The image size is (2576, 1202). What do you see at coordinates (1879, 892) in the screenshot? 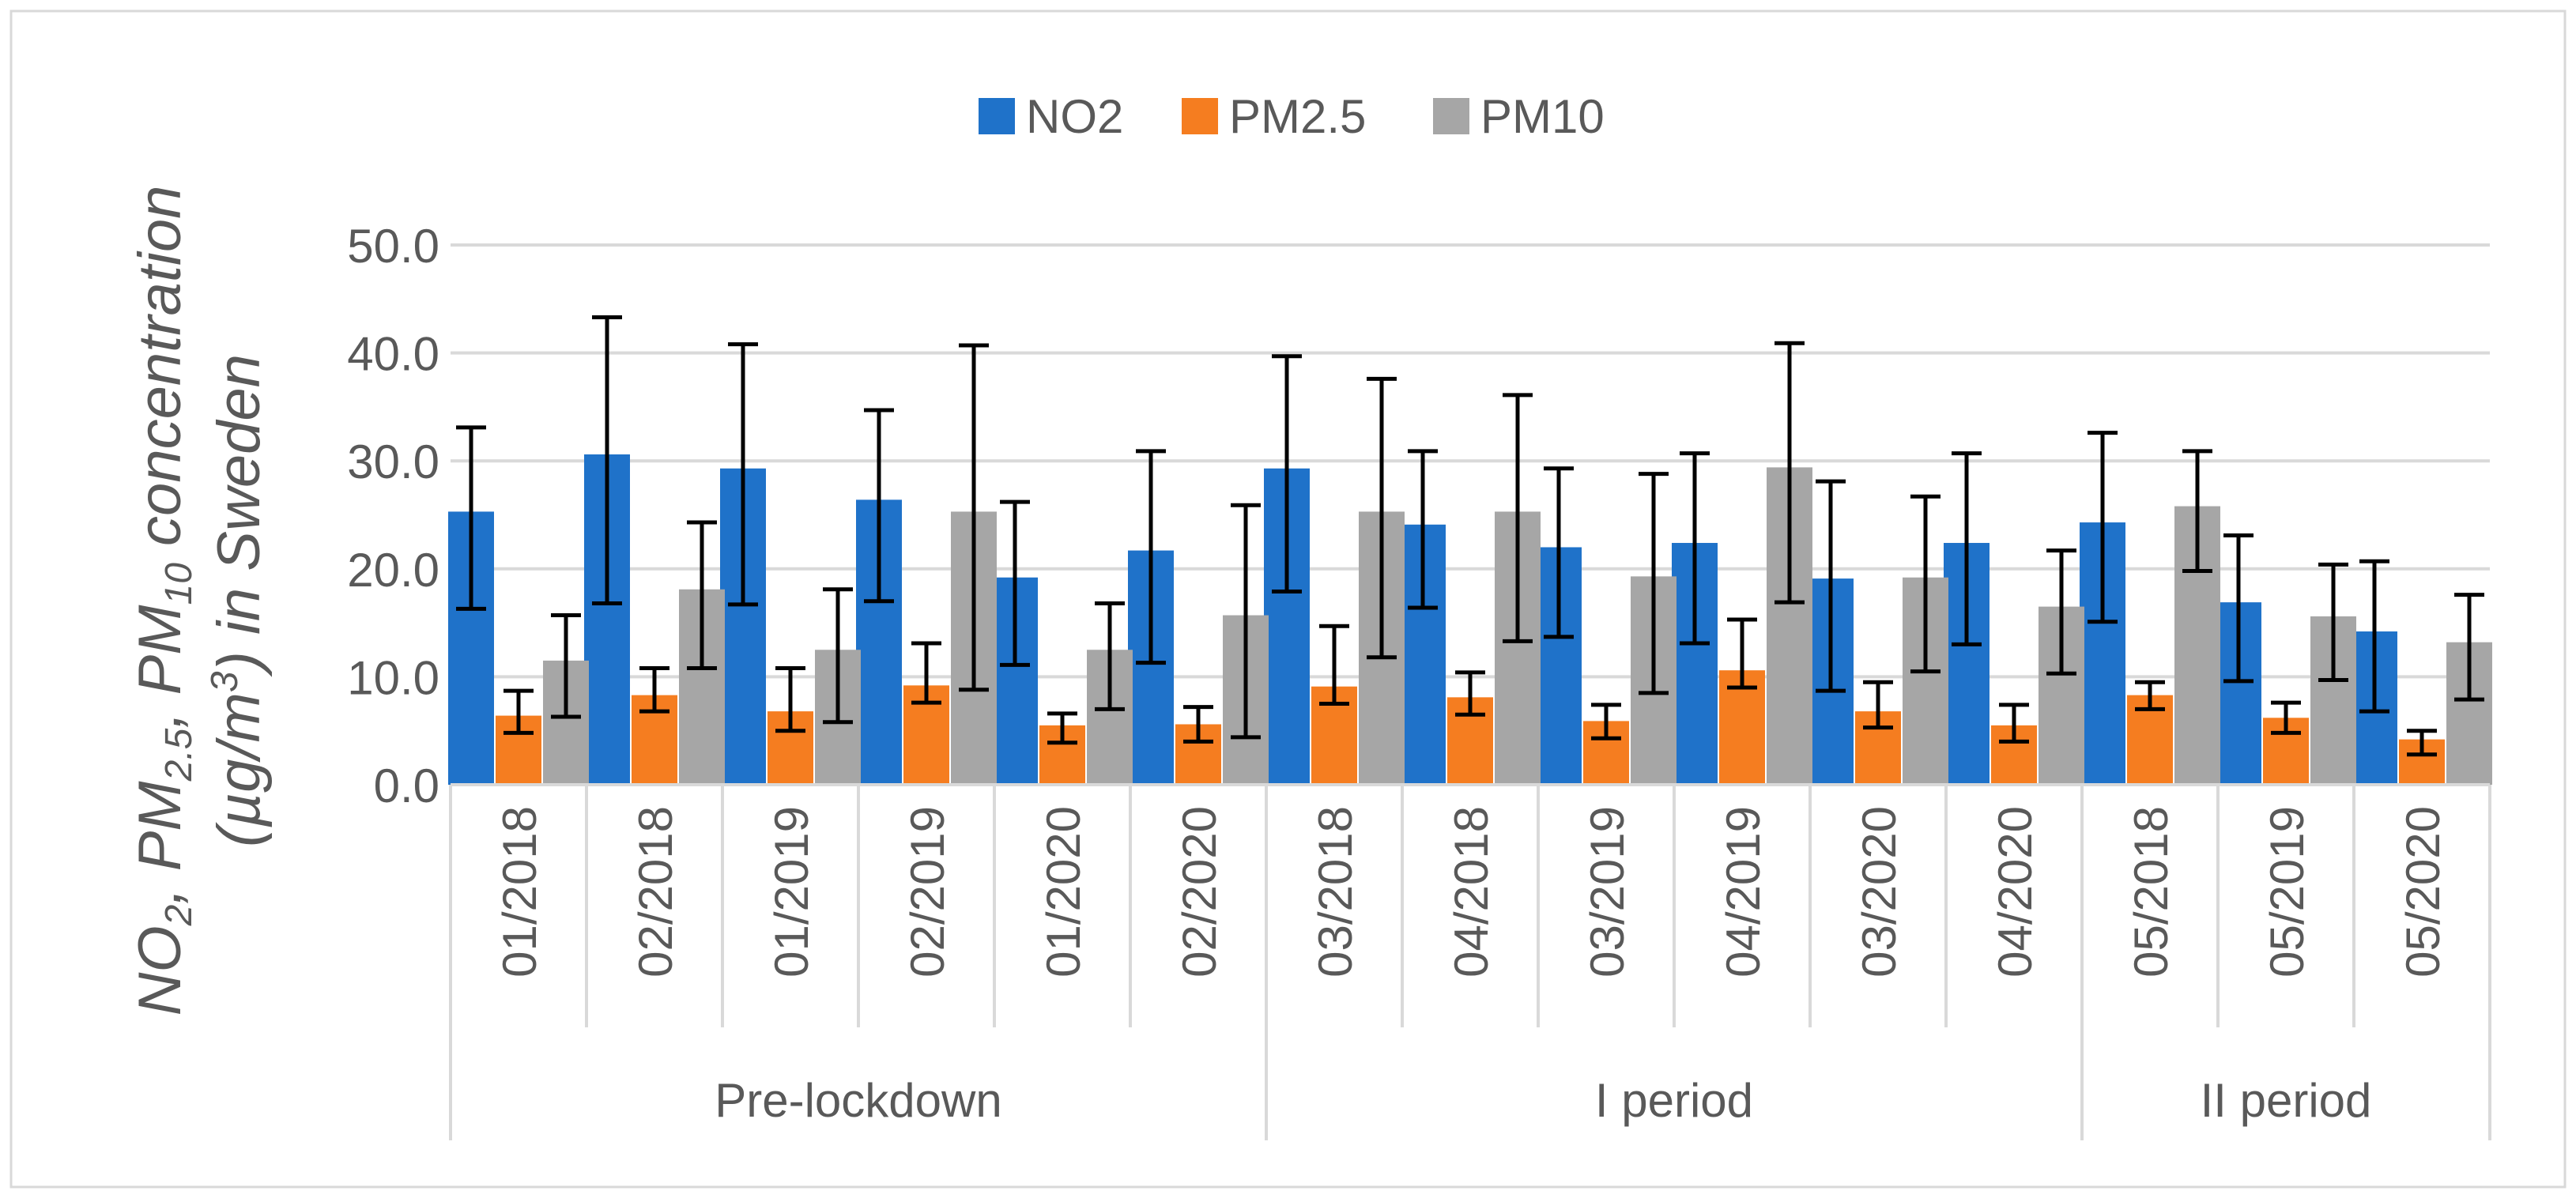
I see `x-tick-label: 03/2020` at bounding box center [1879, 892].